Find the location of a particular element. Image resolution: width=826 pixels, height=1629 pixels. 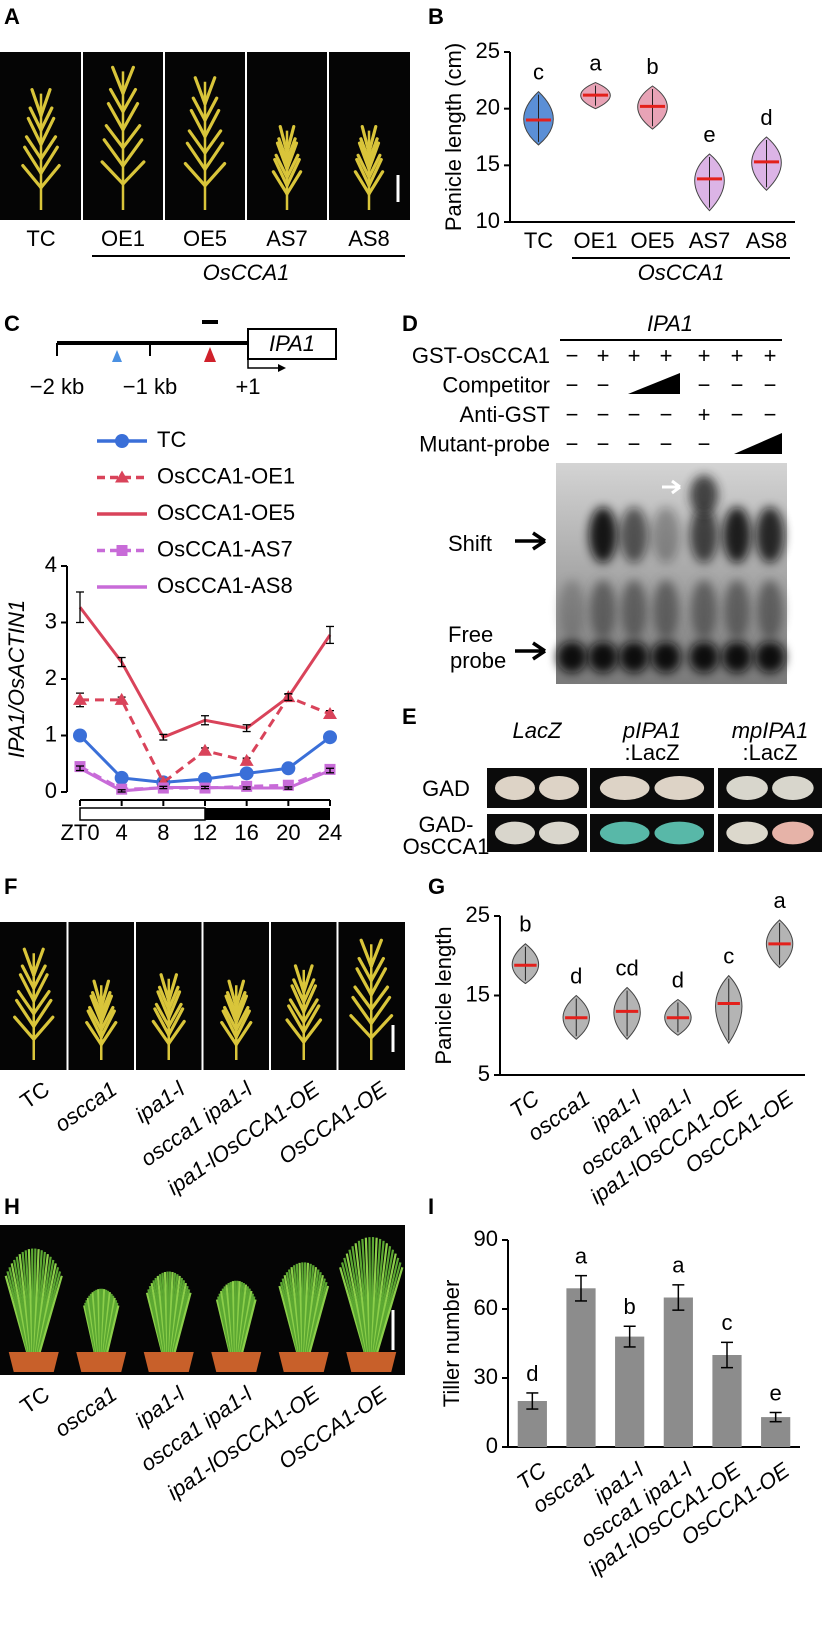

legend-label: TC is located at coordinates (171, 439).